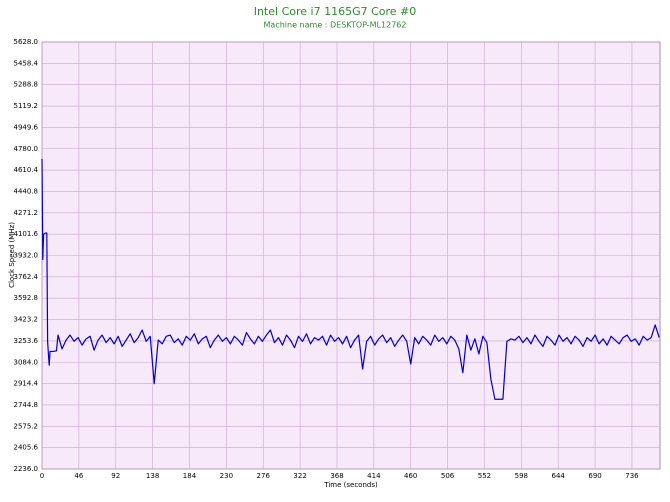 The height and width of the screenshot is (502, 670). Describe the element at coordinates (26, 448) in the screenshot. I see `y-tick-label: 2405.6` at that location.